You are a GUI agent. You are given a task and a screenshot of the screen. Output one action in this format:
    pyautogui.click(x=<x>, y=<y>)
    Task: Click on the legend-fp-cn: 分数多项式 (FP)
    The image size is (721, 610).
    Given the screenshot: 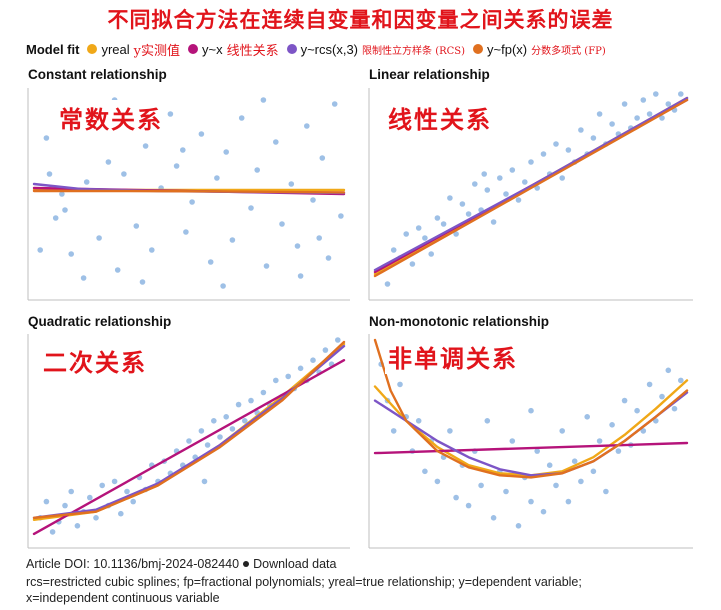 What is the action you would take?
    pyautogui.click(x=568, y=51)
    